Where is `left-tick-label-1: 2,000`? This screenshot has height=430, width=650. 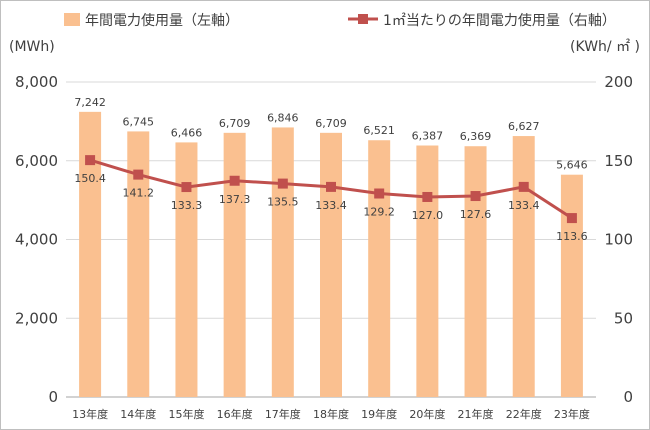 left-tick-label-1: 2,000 is located at coordinates (36, 318).